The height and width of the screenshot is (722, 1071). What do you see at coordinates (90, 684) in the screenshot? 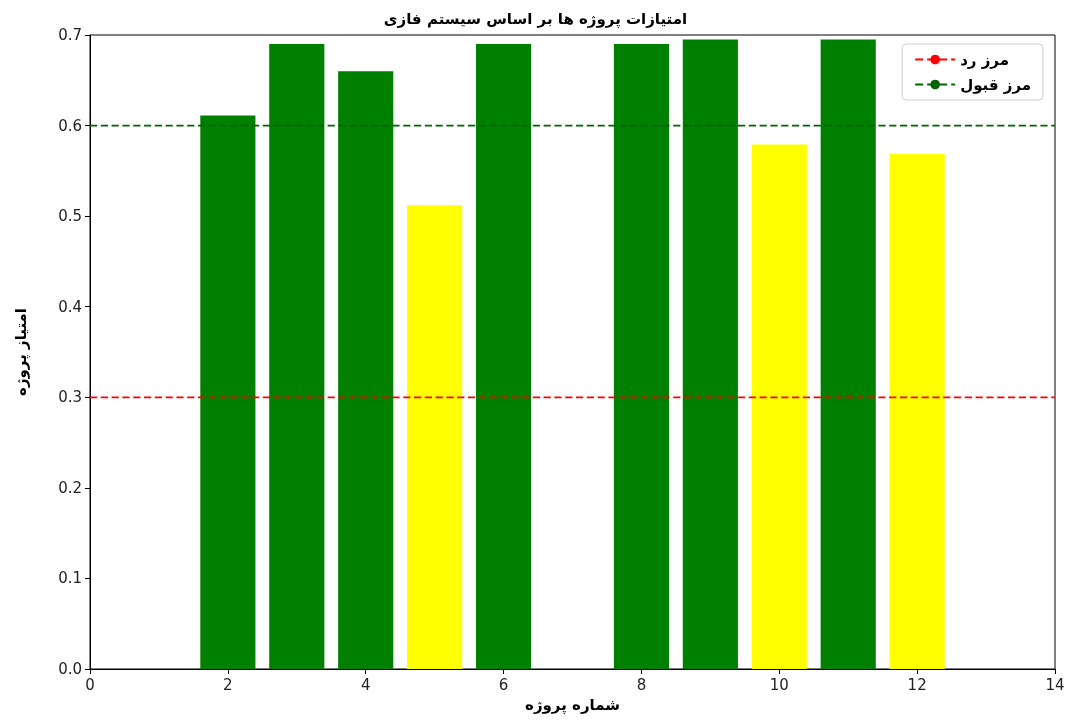
I see `x-tick-label: 0` at bounding box center [90, 684].